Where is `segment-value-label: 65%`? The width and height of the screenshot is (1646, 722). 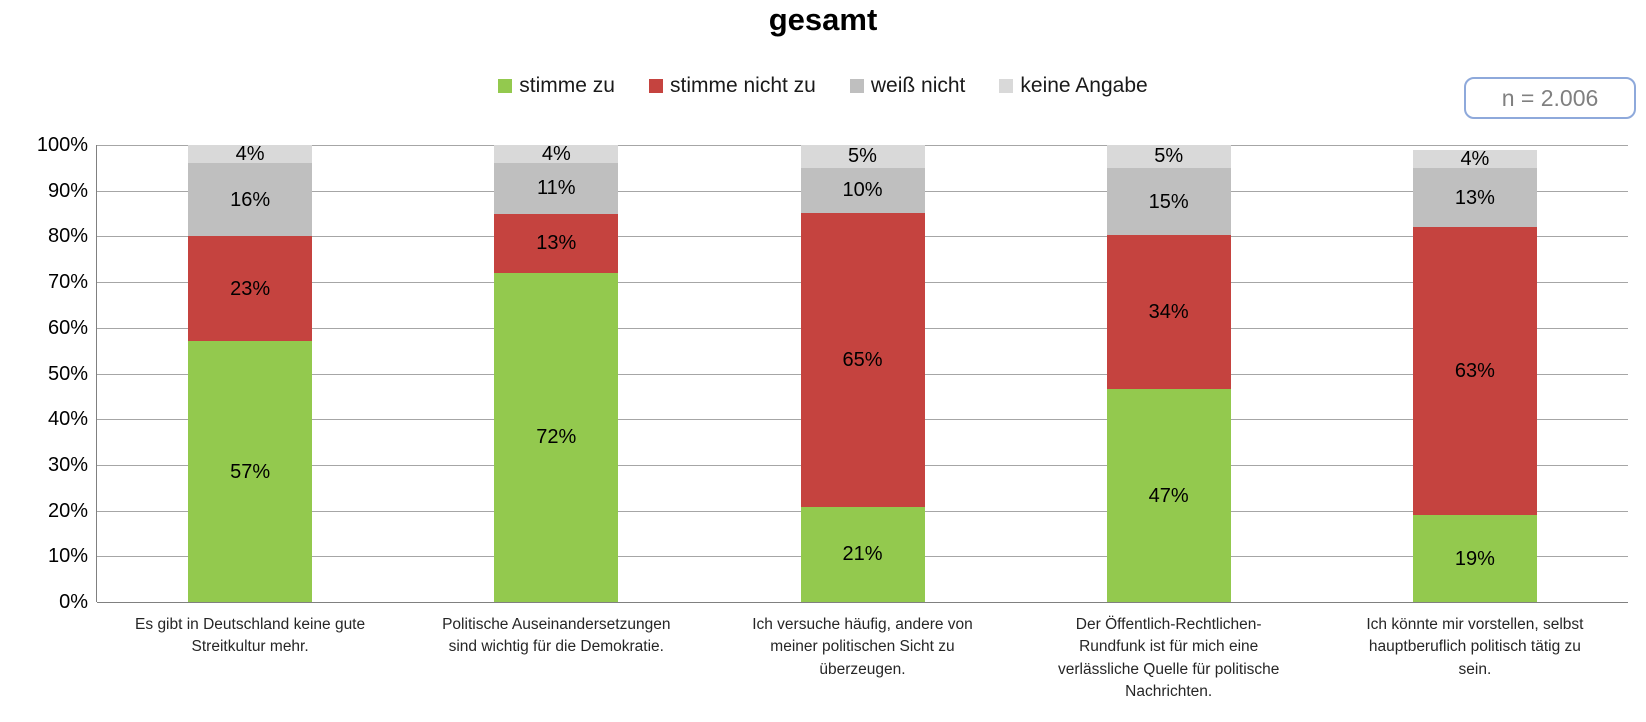 segment-value-label: 65% is located at coordinates (862, 359).